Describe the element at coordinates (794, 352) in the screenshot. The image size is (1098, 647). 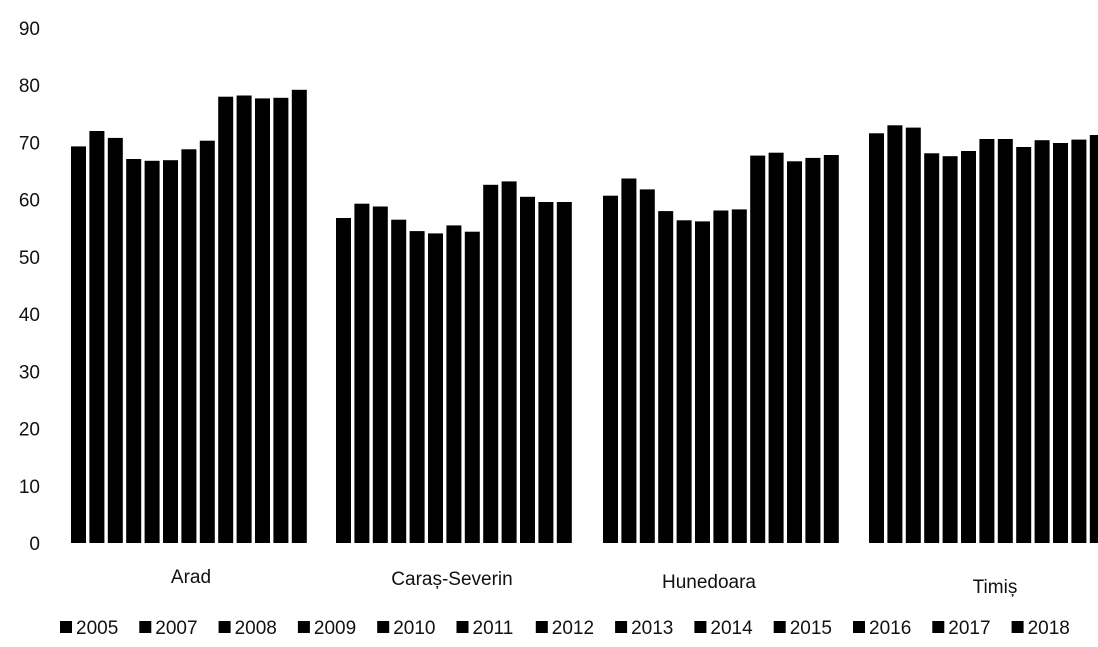
I see `bar-hunedoara-2016` at that location.